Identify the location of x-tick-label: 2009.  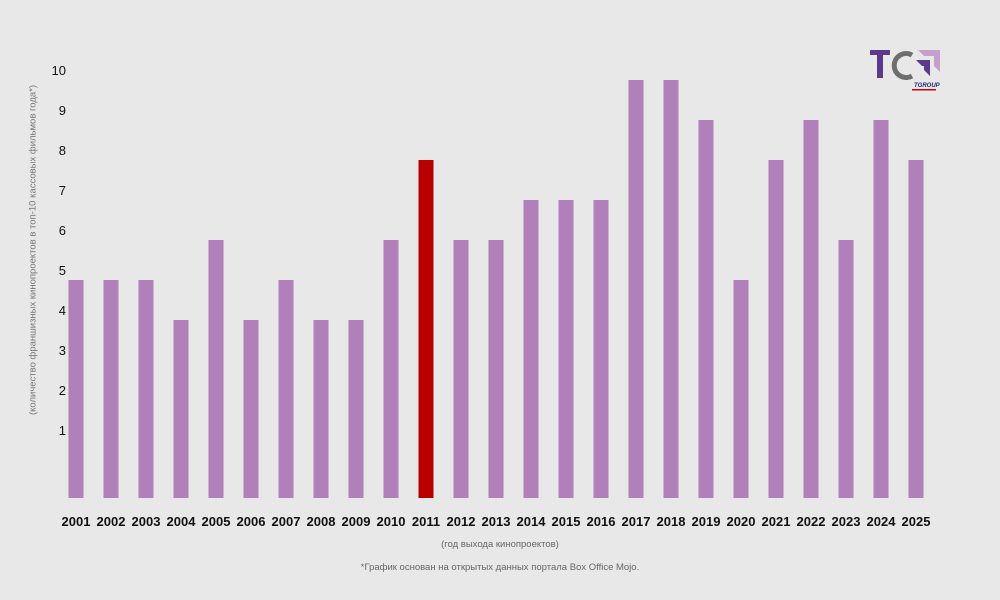
(356, 521).